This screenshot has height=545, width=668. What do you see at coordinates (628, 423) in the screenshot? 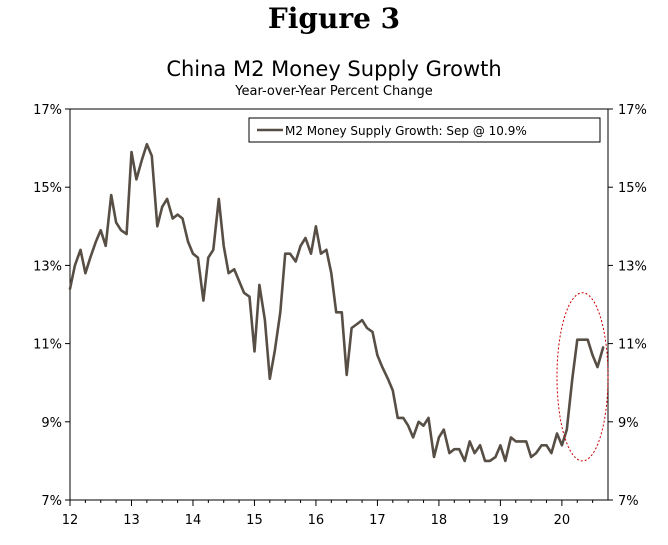
I see `y-tick-label-right: 9%` at bounding box center [628, 423].